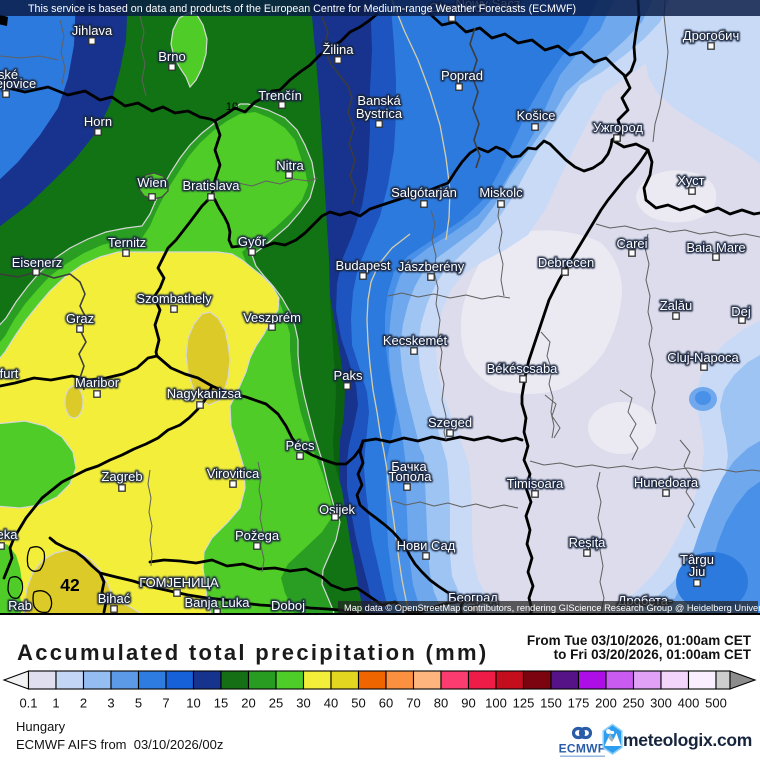 Image resolution: width=760 pixels, height=760 pixels. What do you see at coordinates (703, 357) in the screenshot?
I see `svg-text: Cluj-Napoca` at bounding box center [703, 357].